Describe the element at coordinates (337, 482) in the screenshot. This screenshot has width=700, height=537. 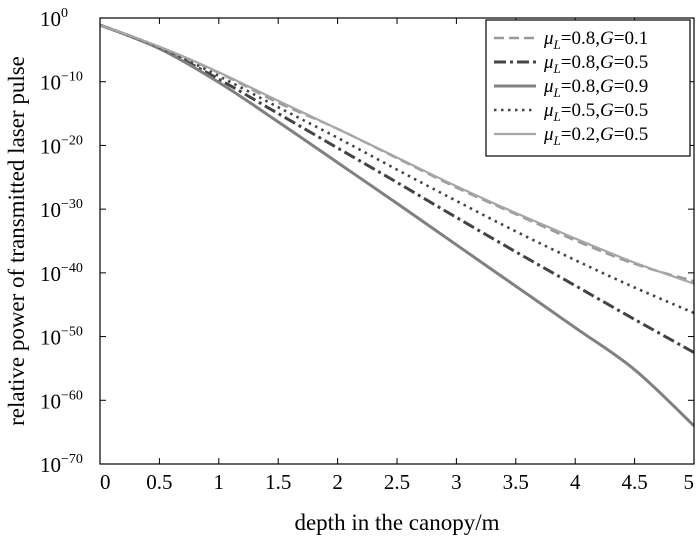
I see `x-tick-label: 2` at that location.